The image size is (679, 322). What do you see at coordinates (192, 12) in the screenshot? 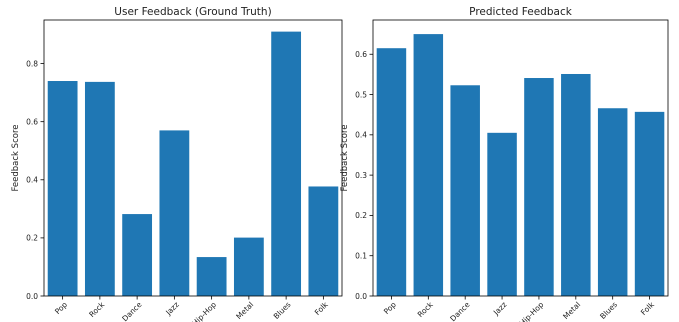
I see `chart-title: User Feedback (Ground Truth)` at bounding box center [192, 12].